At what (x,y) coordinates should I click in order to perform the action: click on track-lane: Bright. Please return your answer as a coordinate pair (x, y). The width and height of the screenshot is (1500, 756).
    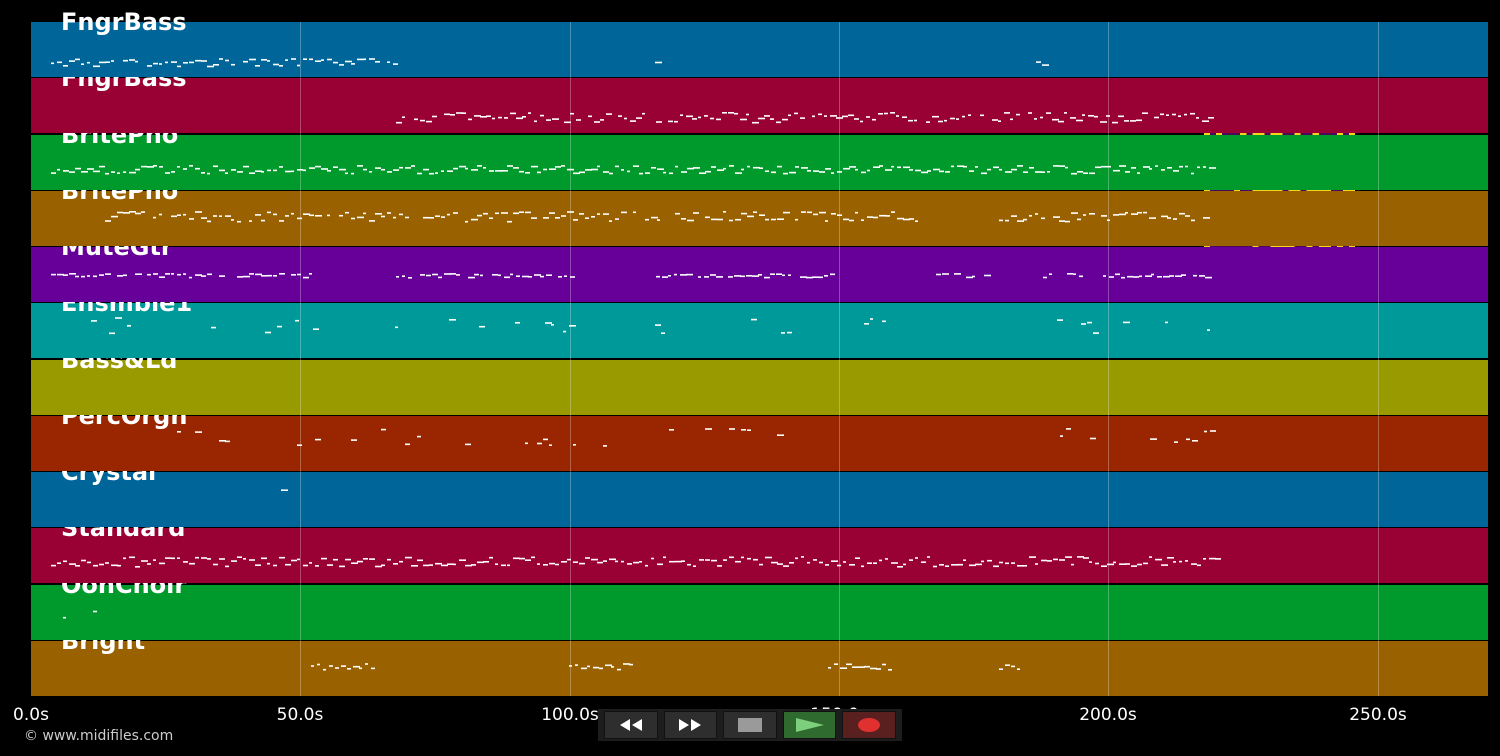
    Looking at the image, I should click on (759, 661).